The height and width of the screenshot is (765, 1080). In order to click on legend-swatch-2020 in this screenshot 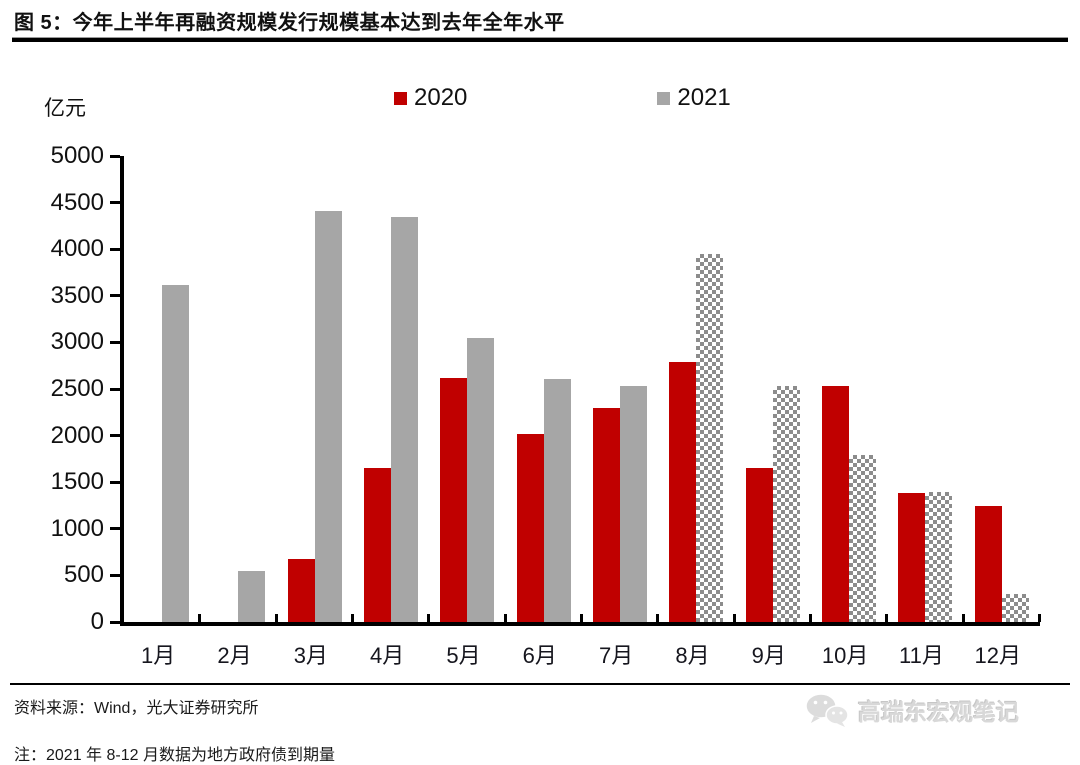, I will do `click(400, 98)`.